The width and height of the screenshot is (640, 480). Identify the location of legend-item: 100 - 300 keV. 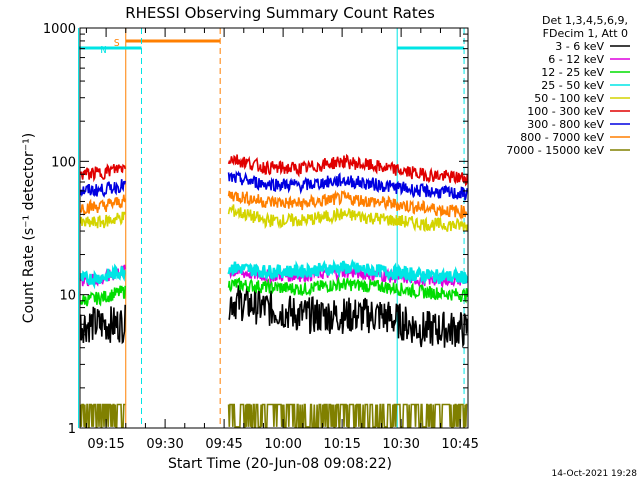
(578, 111).